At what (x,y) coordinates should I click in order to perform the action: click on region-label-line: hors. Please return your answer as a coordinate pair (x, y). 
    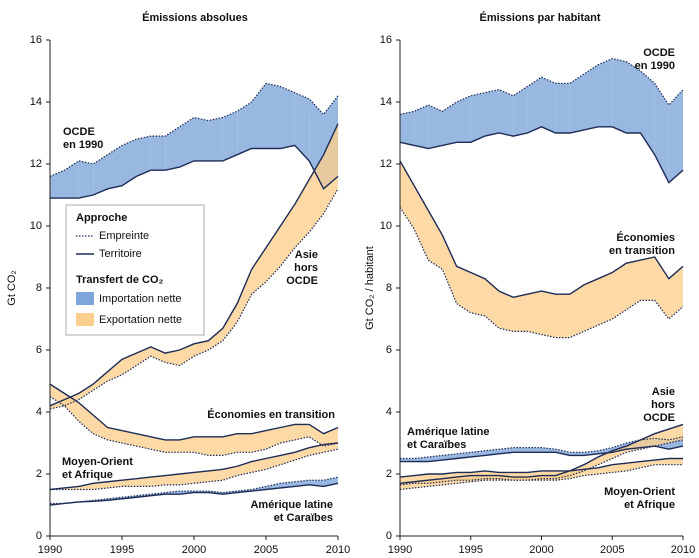
    Looking at the image, I should click on (306, 268).